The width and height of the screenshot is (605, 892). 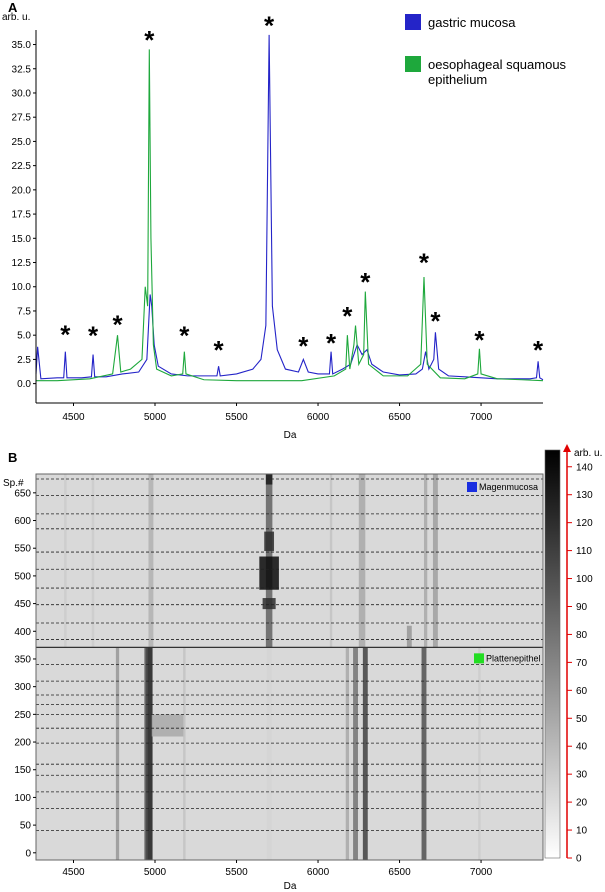 What do you see at coordinates (513, 658) in the screenshot?
I see `class-label: Plattenepithel` at bounding box center [513, 658].